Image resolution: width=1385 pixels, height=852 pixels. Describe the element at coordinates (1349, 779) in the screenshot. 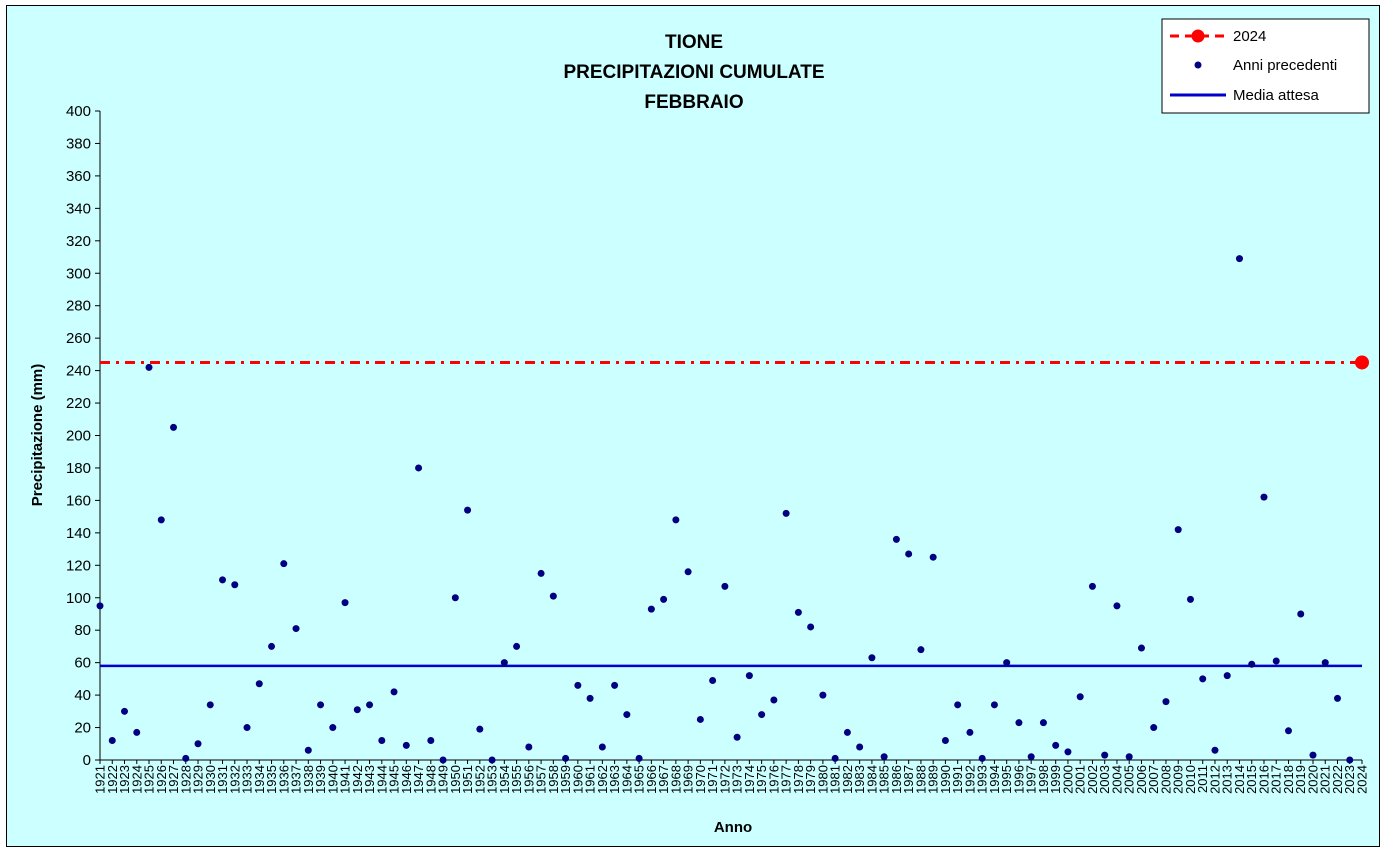

I see `x-tick-label: 2023` at that location.